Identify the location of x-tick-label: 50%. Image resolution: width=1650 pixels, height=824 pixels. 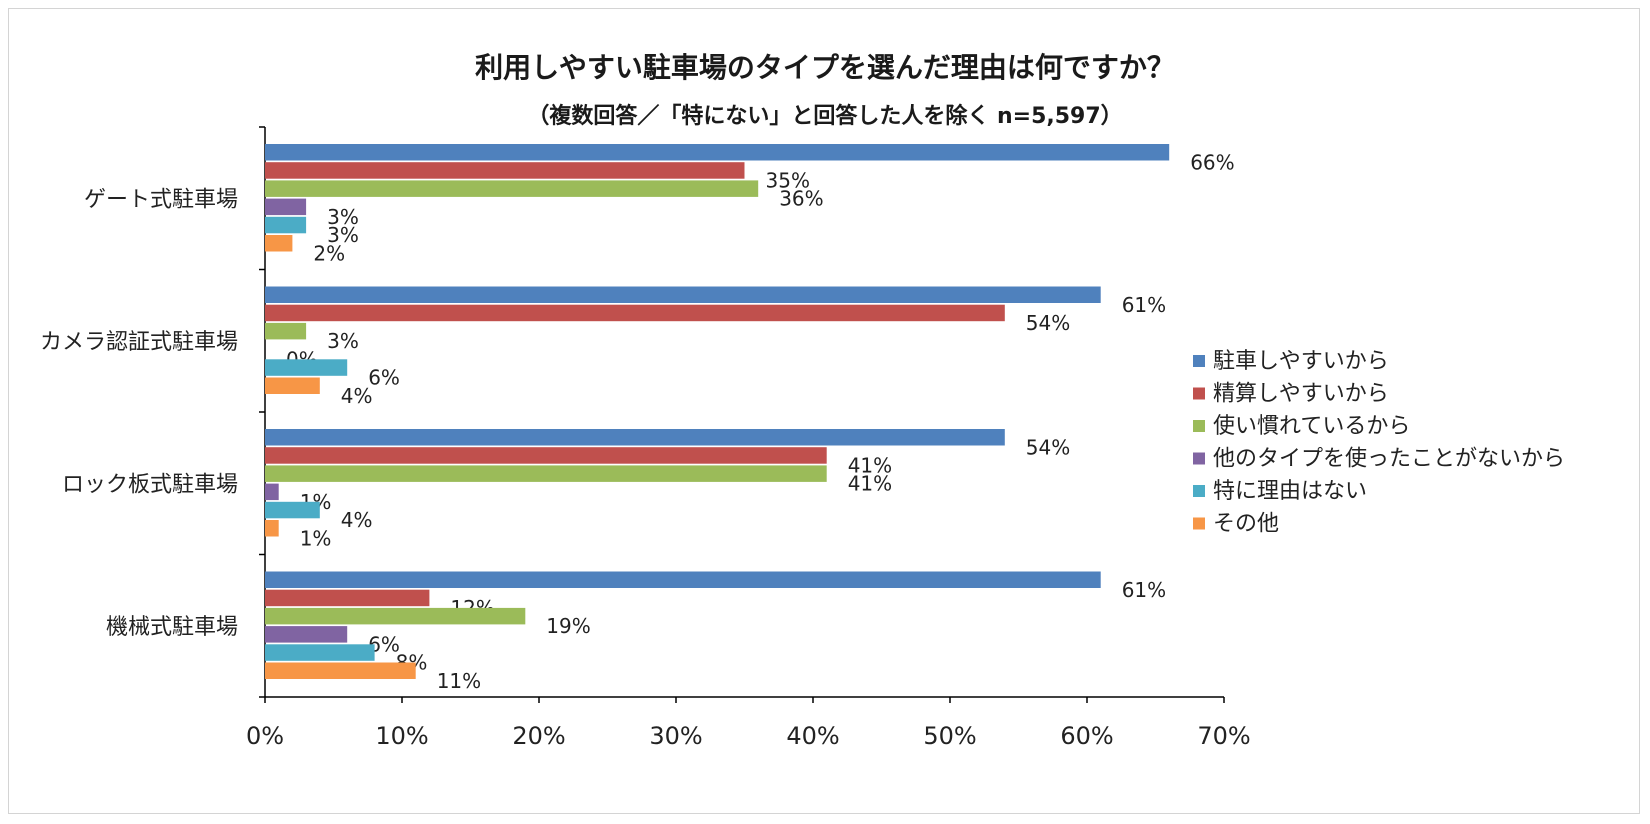
(949, 736).